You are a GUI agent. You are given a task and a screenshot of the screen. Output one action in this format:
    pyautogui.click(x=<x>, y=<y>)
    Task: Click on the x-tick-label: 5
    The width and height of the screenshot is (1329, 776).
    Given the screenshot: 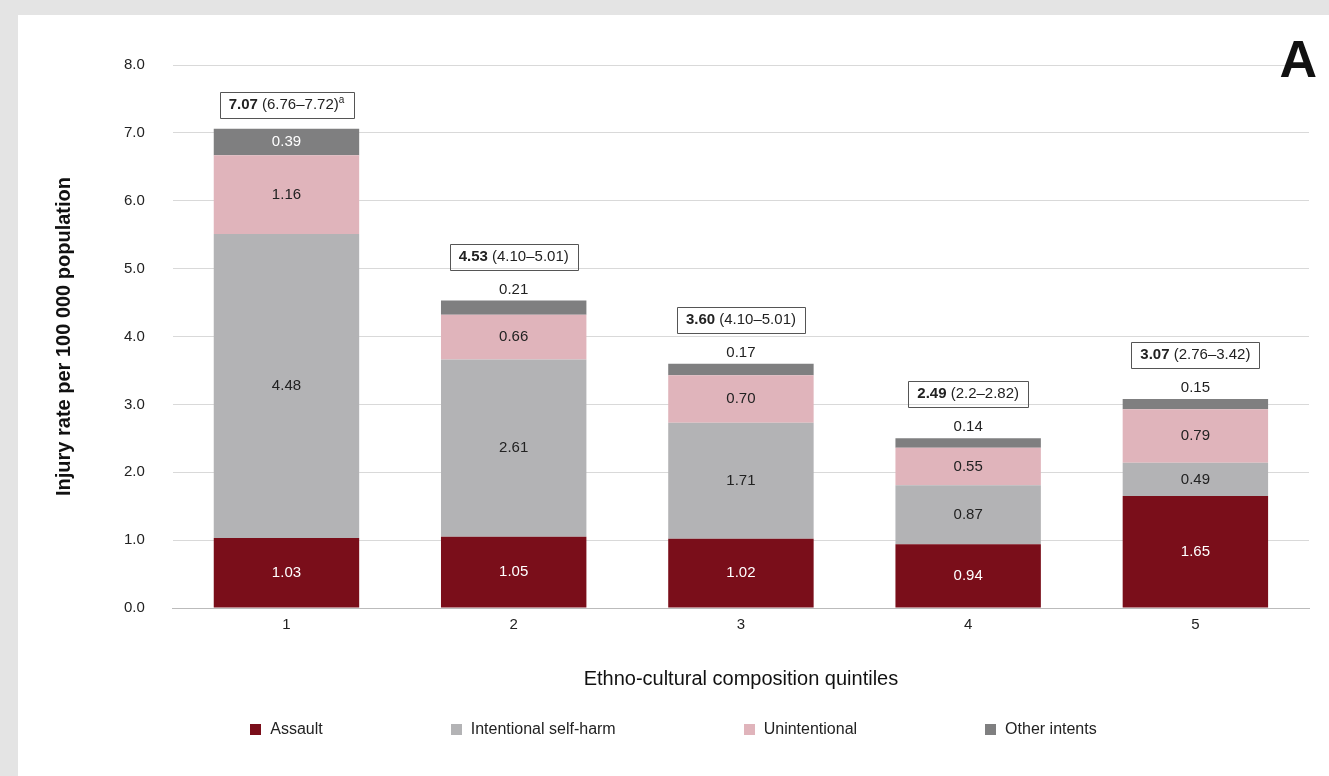 What is the action you would take?
    pyautogui.click(x=1195, y=624)
    